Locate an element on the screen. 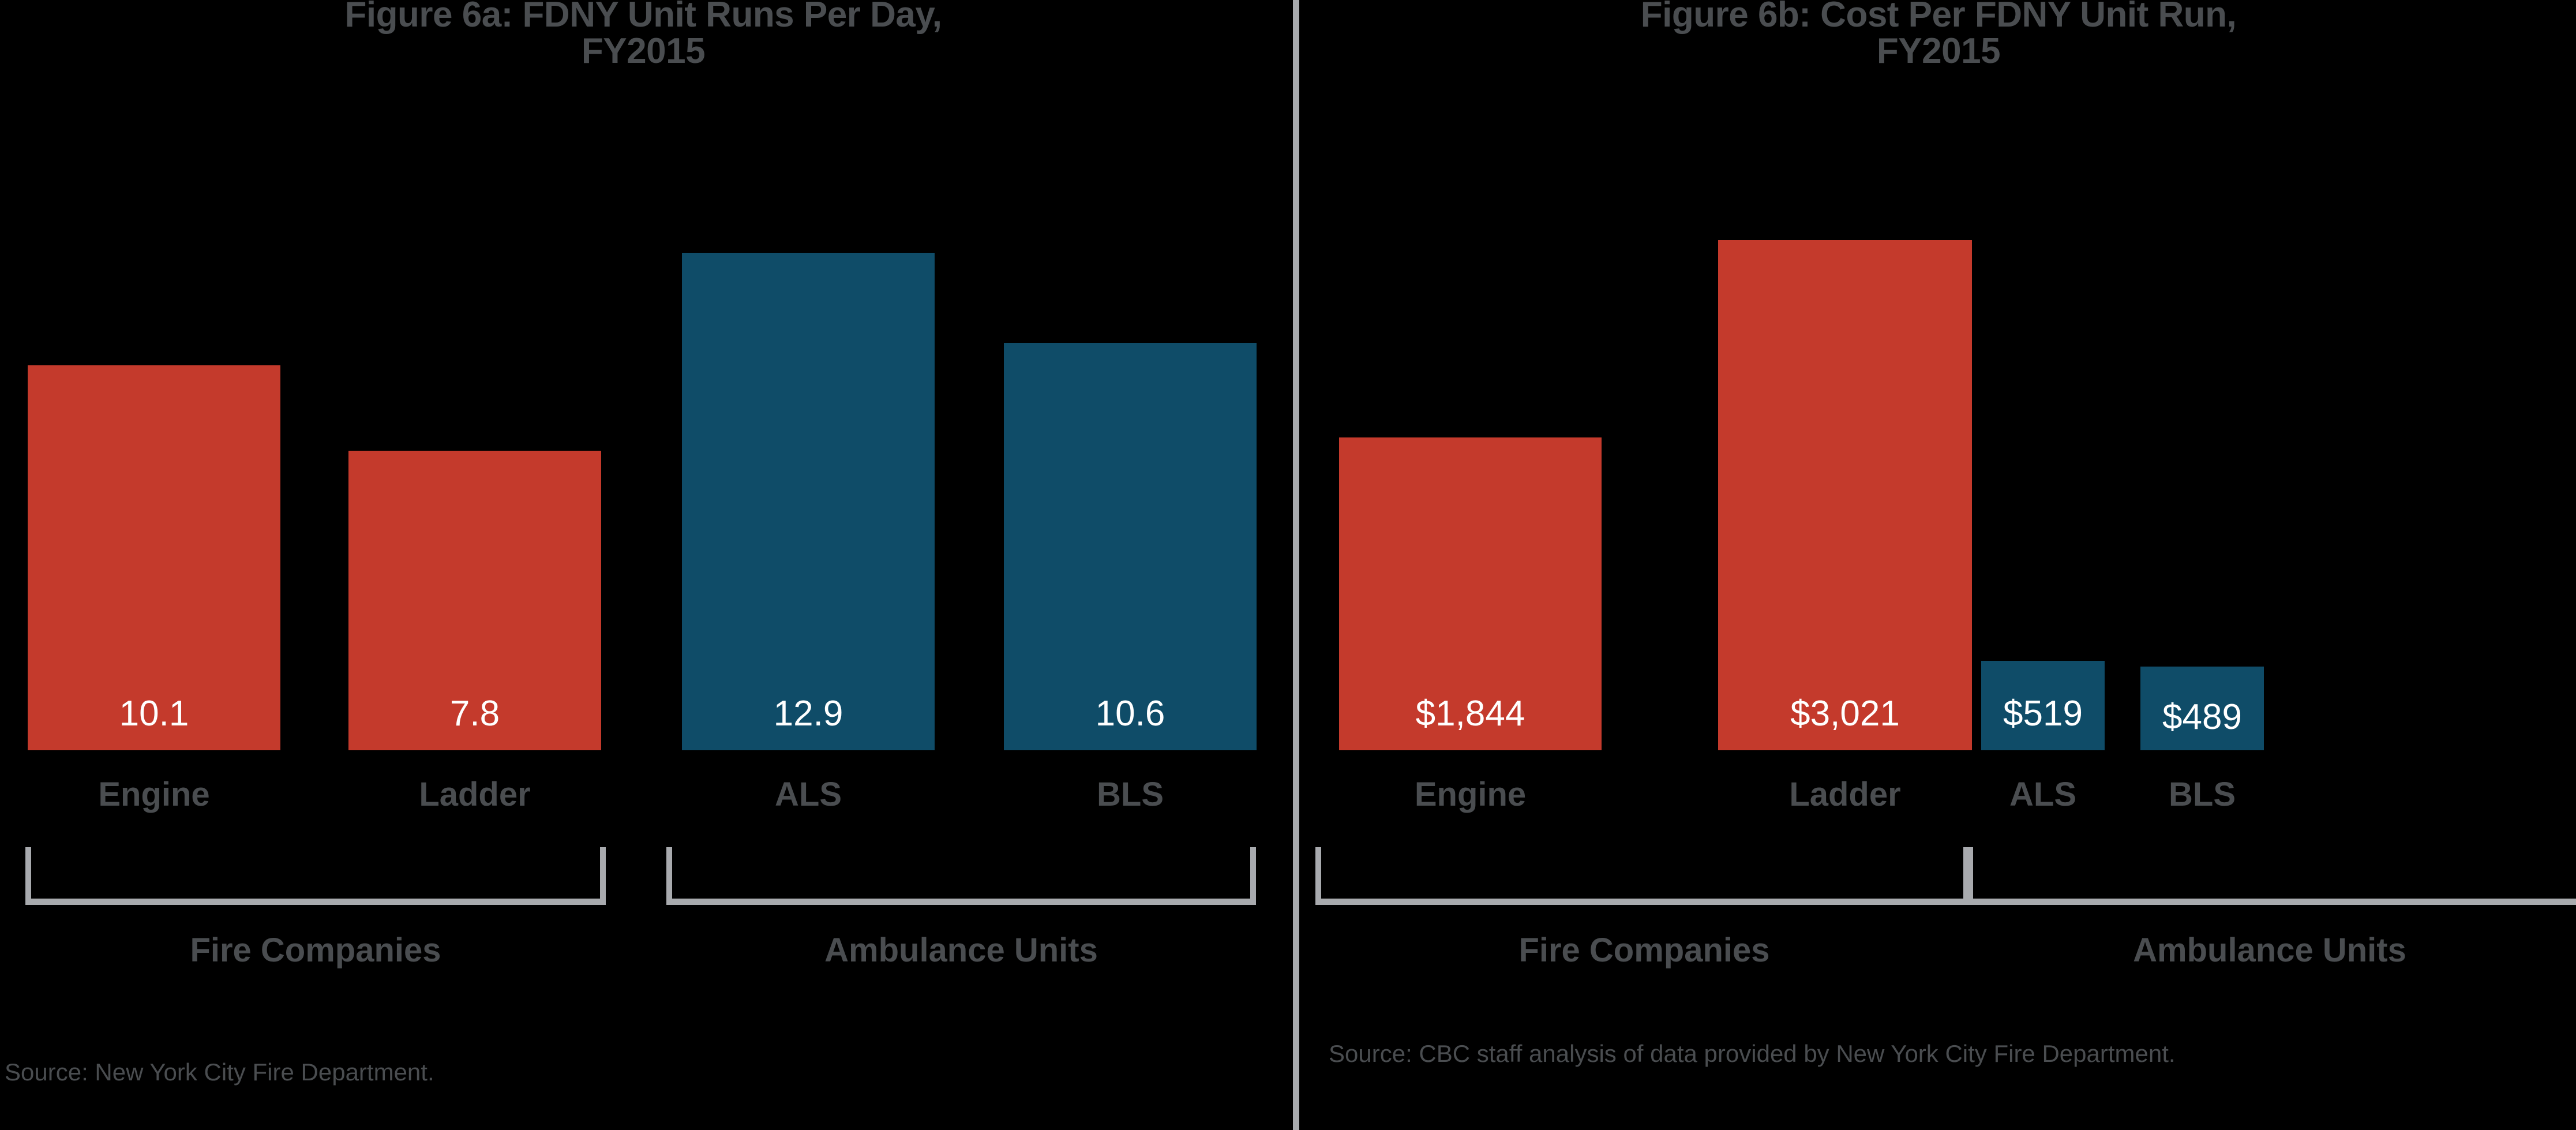 The width and height of the screenshot is (2576, 1130). bar-als-cost: $519 is located at coordinates (2043, 705).